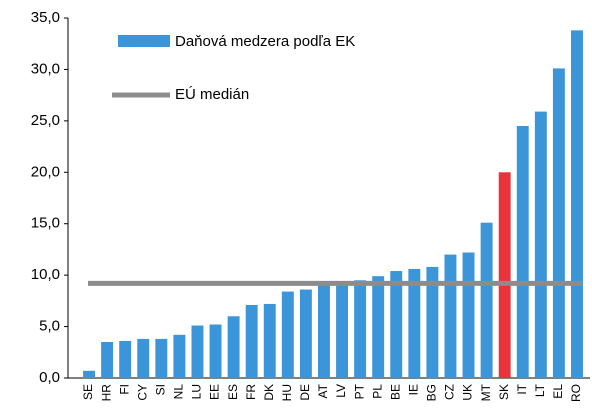  Describe the element at coordinates (323, 390) in the screenshot. I see `x-tick-label: AT` at that location.